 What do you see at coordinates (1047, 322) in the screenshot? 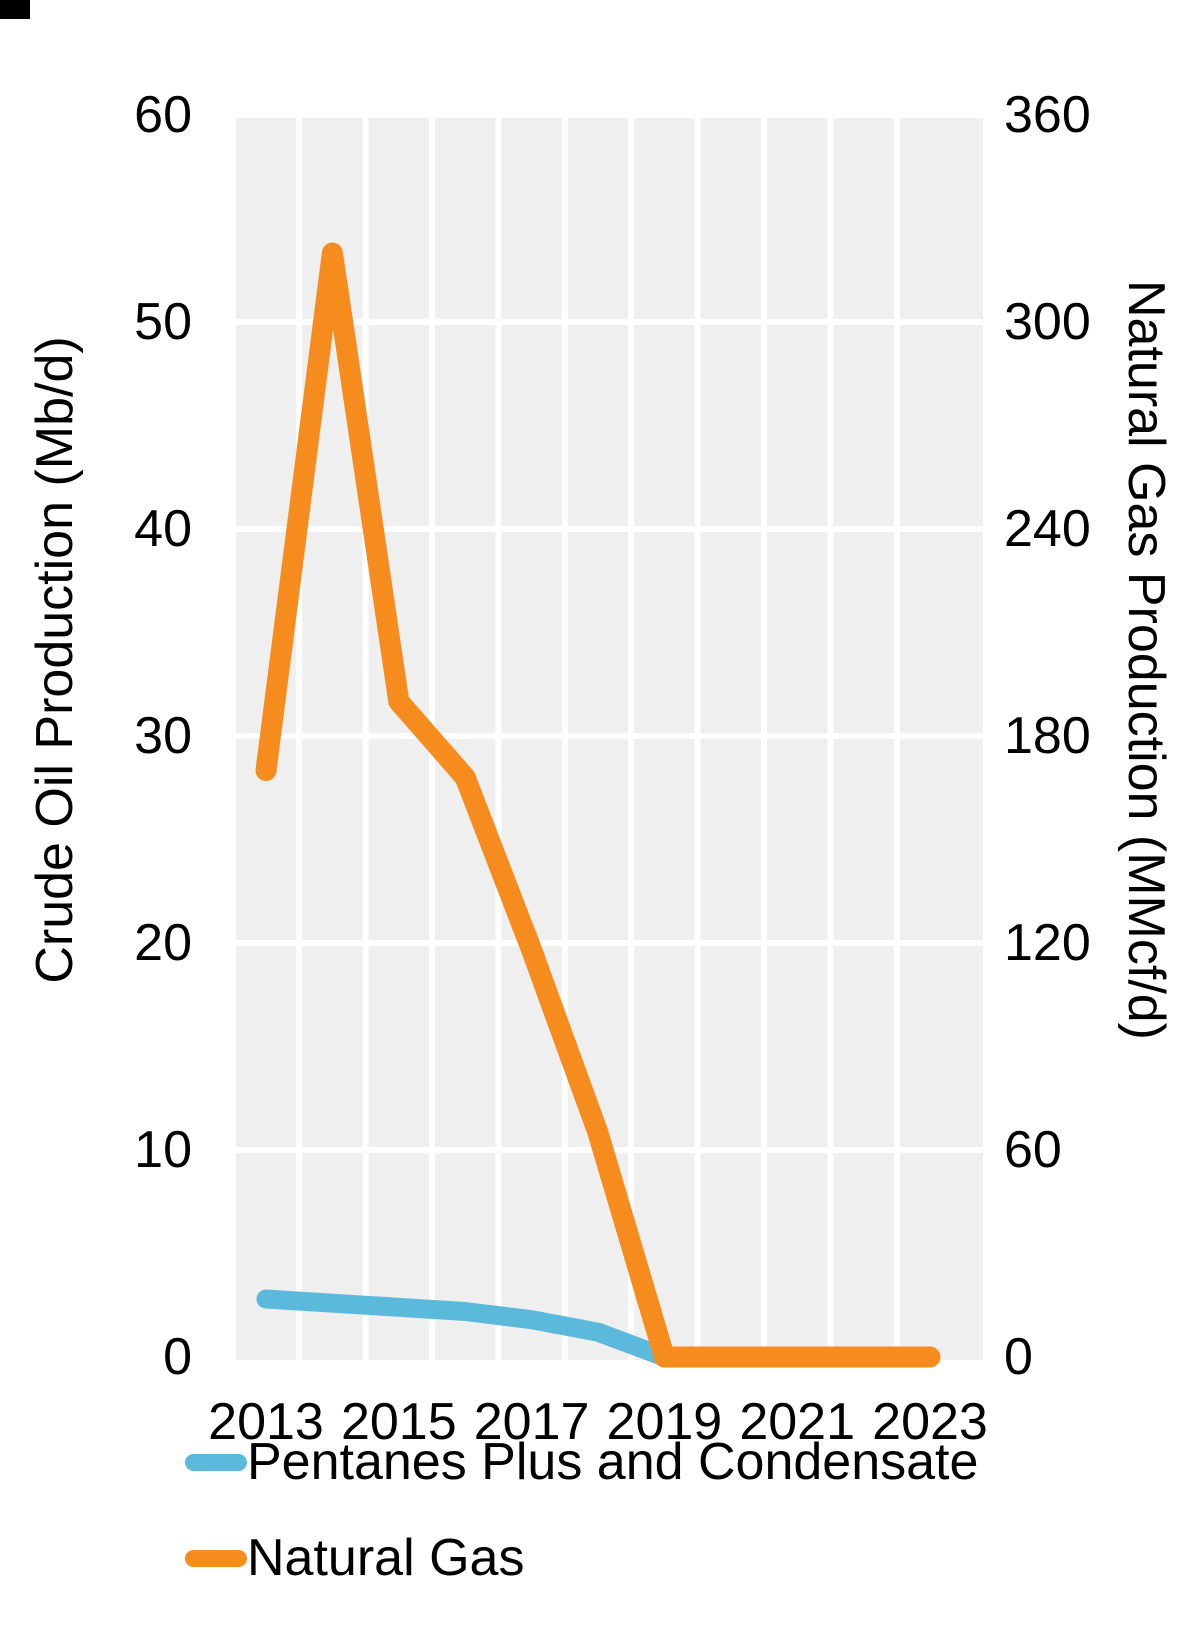
I see `y-tick-right: 300` at bounding box center [1047, 322].